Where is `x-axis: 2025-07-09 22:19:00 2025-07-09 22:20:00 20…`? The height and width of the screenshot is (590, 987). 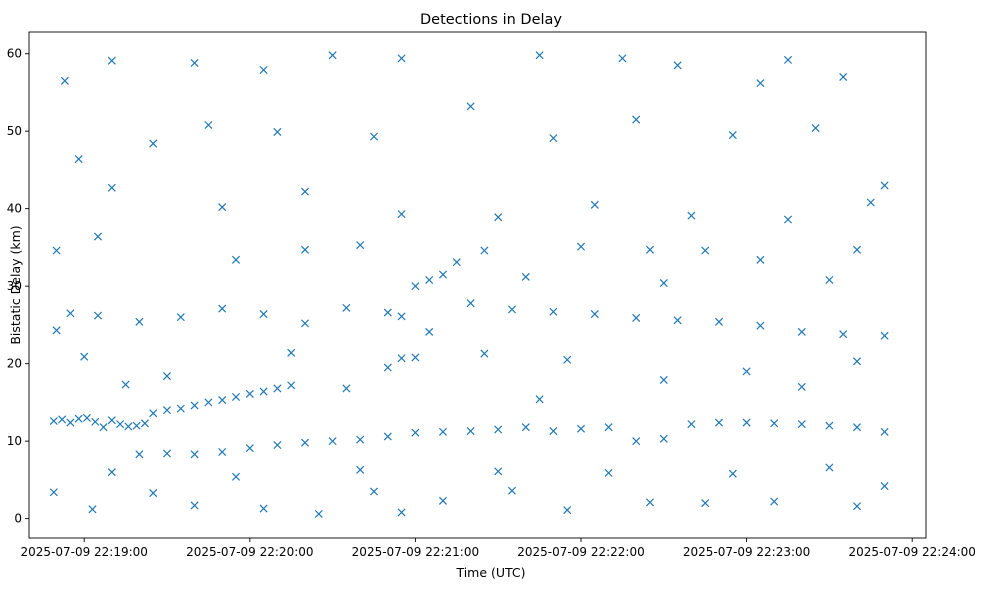
x-axis: 2025-07-09 22:19:00 2025-07-09 22:20:00 20… is located at coordinates (498, 548).